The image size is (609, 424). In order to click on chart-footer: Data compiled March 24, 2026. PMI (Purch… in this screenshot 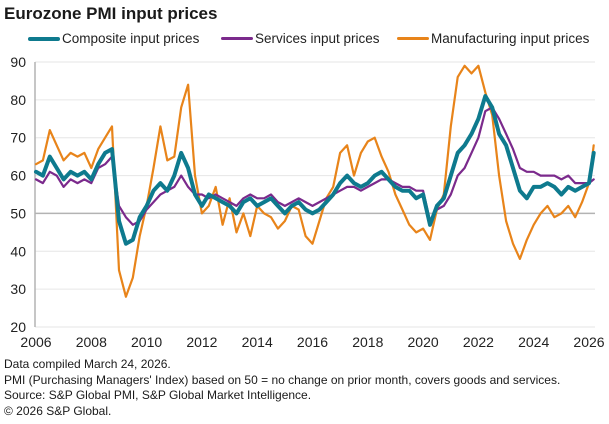, I will do `click(282, 388)`.